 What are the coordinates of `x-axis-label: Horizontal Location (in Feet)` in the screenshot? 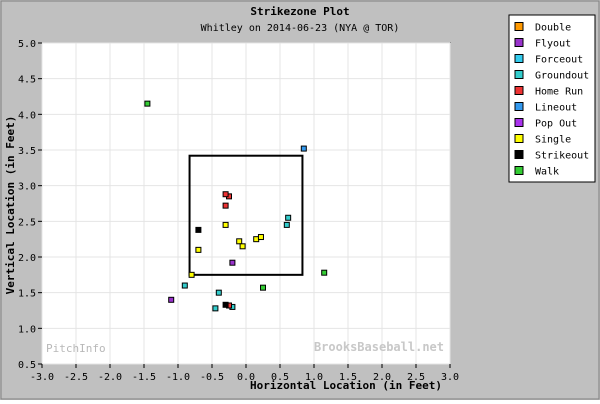 It's located at (346, 385).